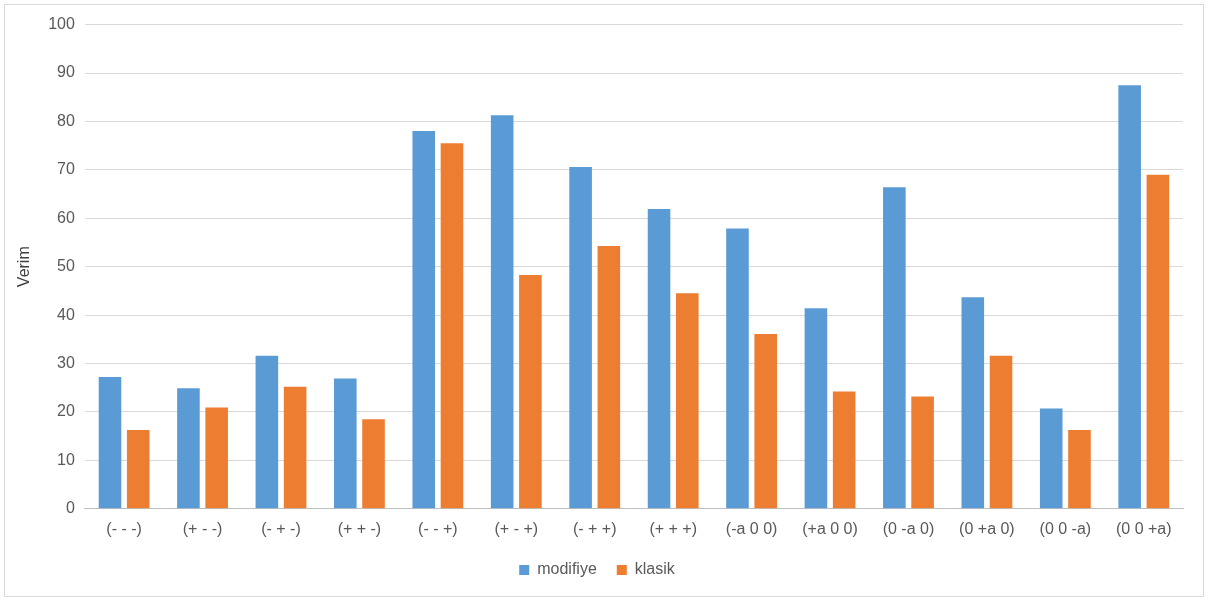  What do you see at coordinates (124, 528) in the screenshot?
I see `x-tick-label: (- - -)` at bounding box center [124, 528].